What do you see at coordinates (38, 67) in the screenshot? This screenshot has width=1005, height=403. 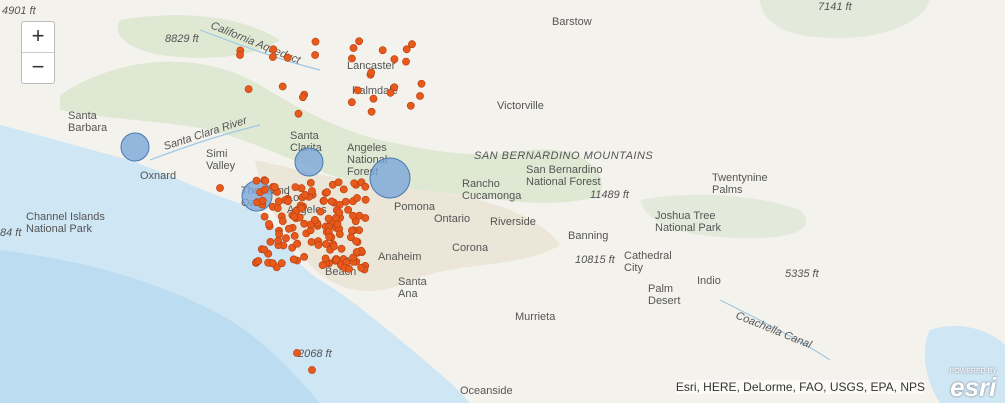 I see `zoom-out: −` at bounding box center [38, 67].